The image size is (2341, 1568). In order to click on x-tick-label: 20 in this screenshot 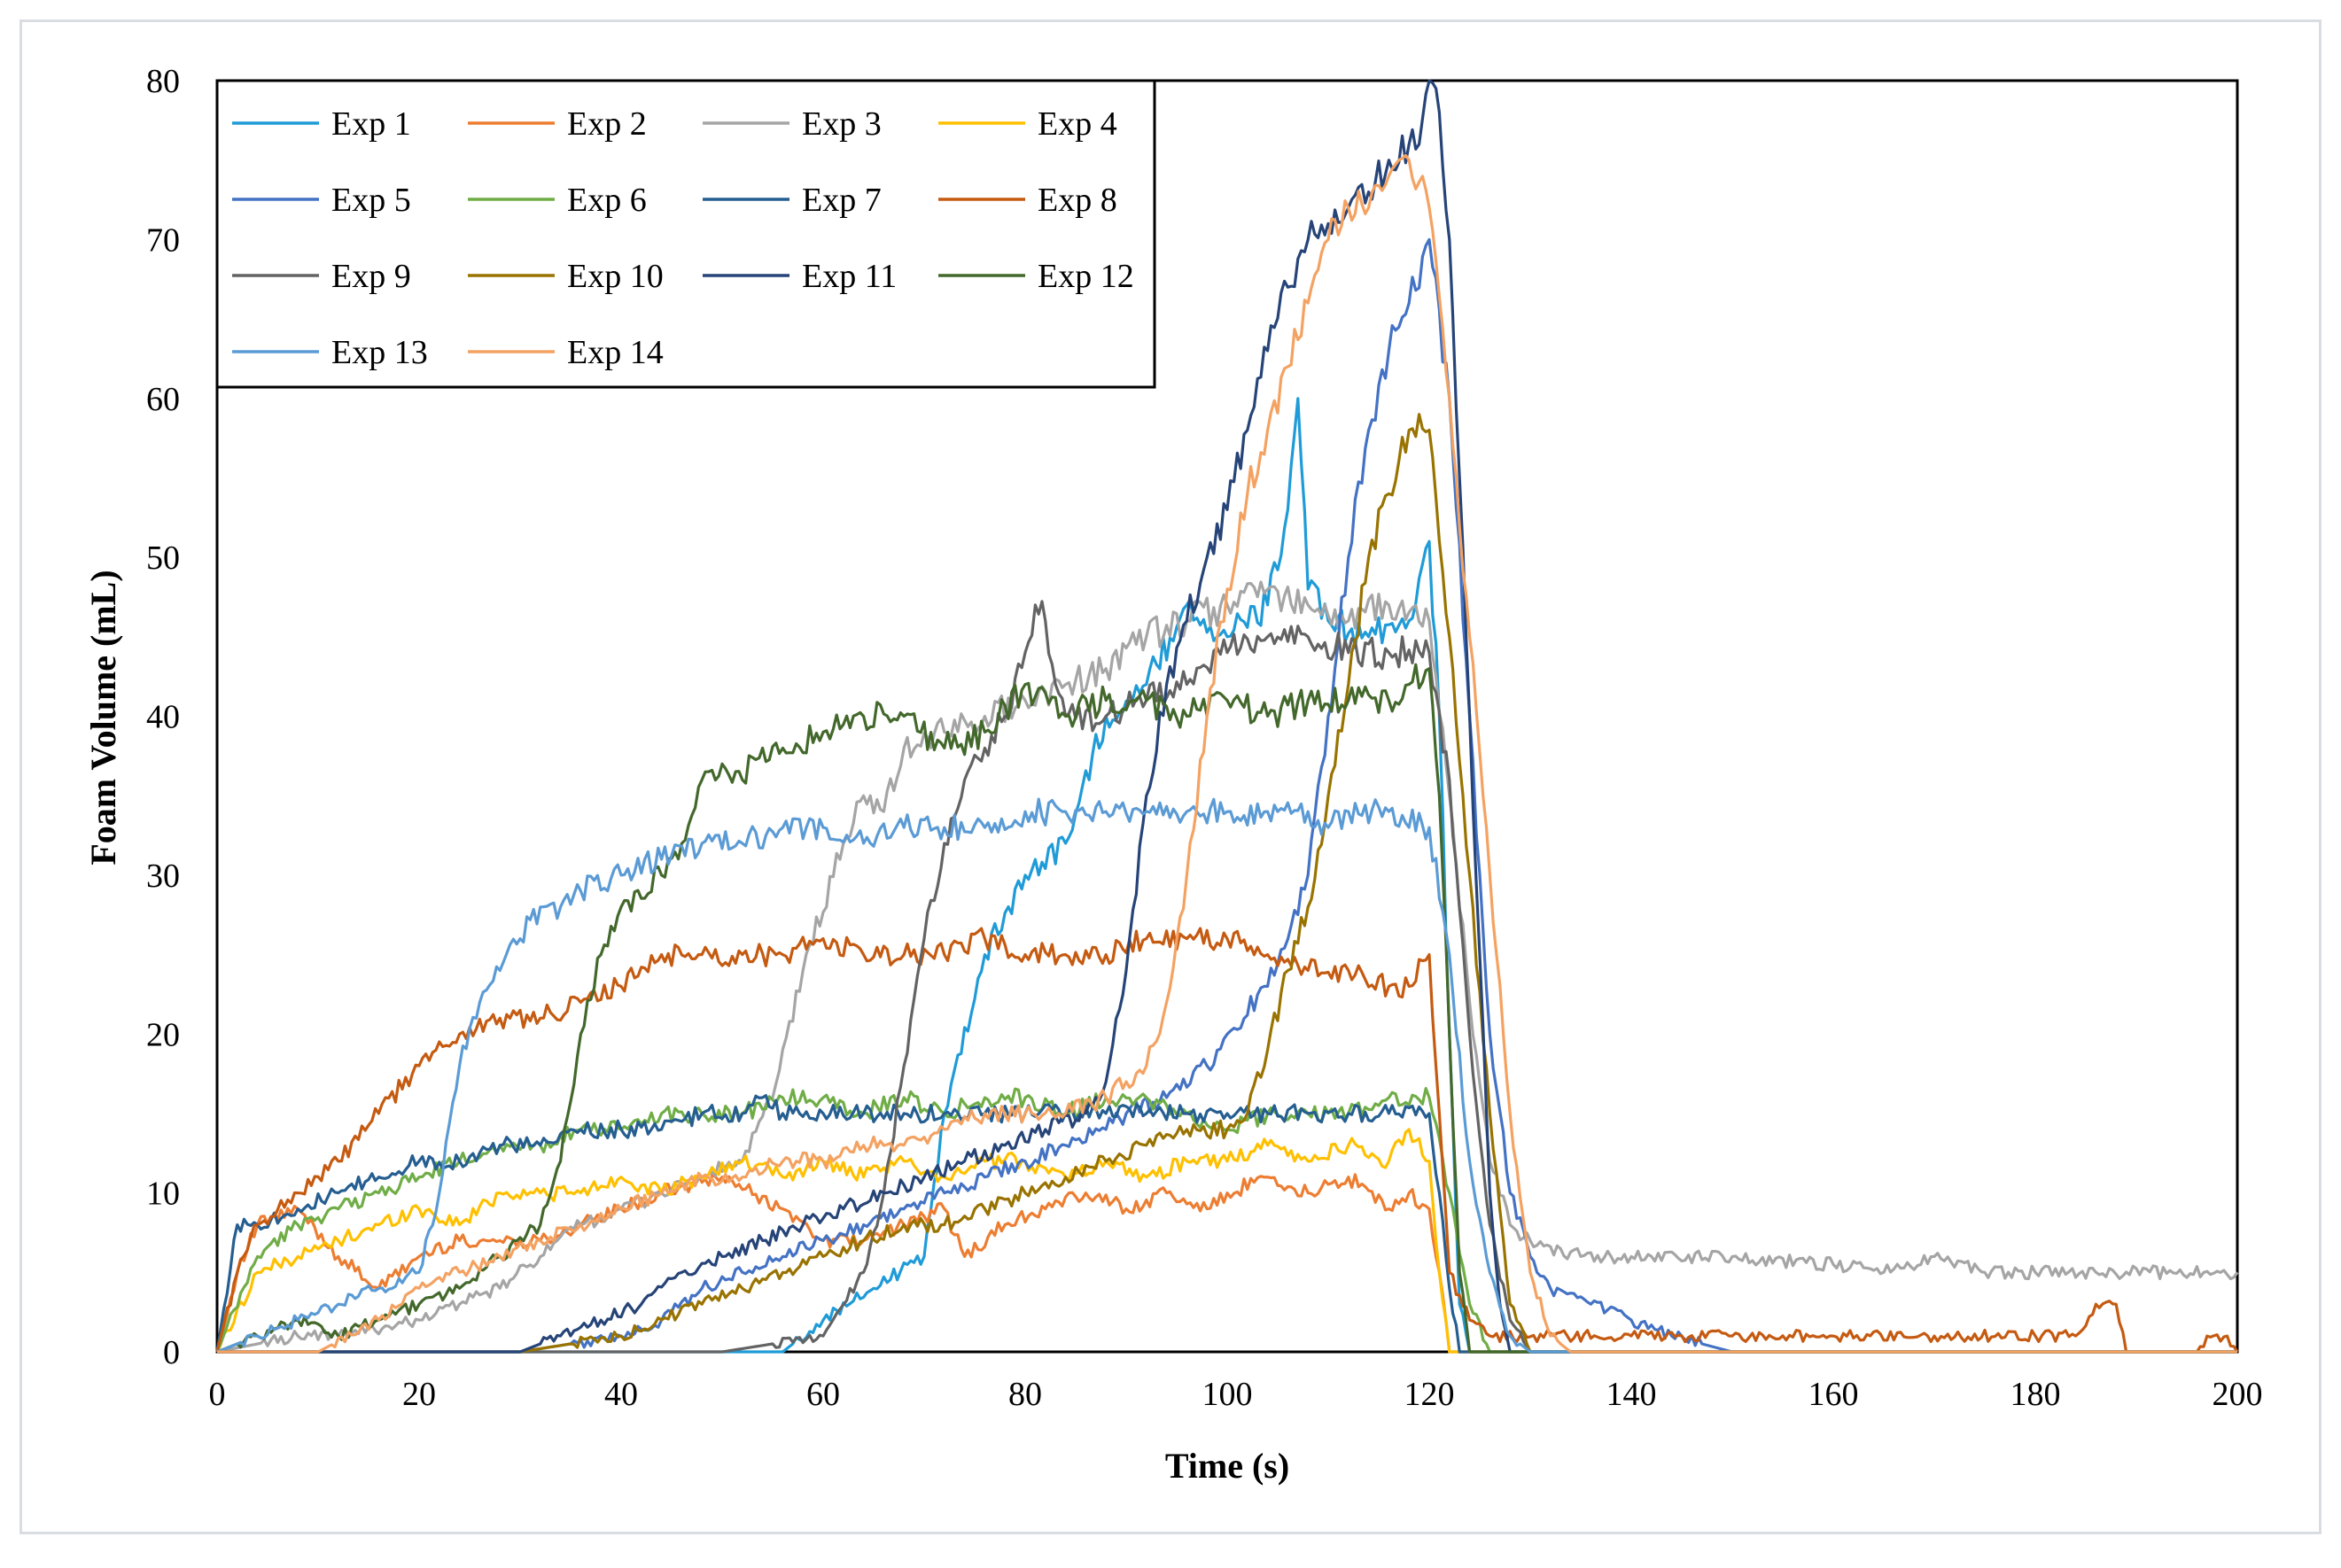, I will do `click(419, 1394)`.